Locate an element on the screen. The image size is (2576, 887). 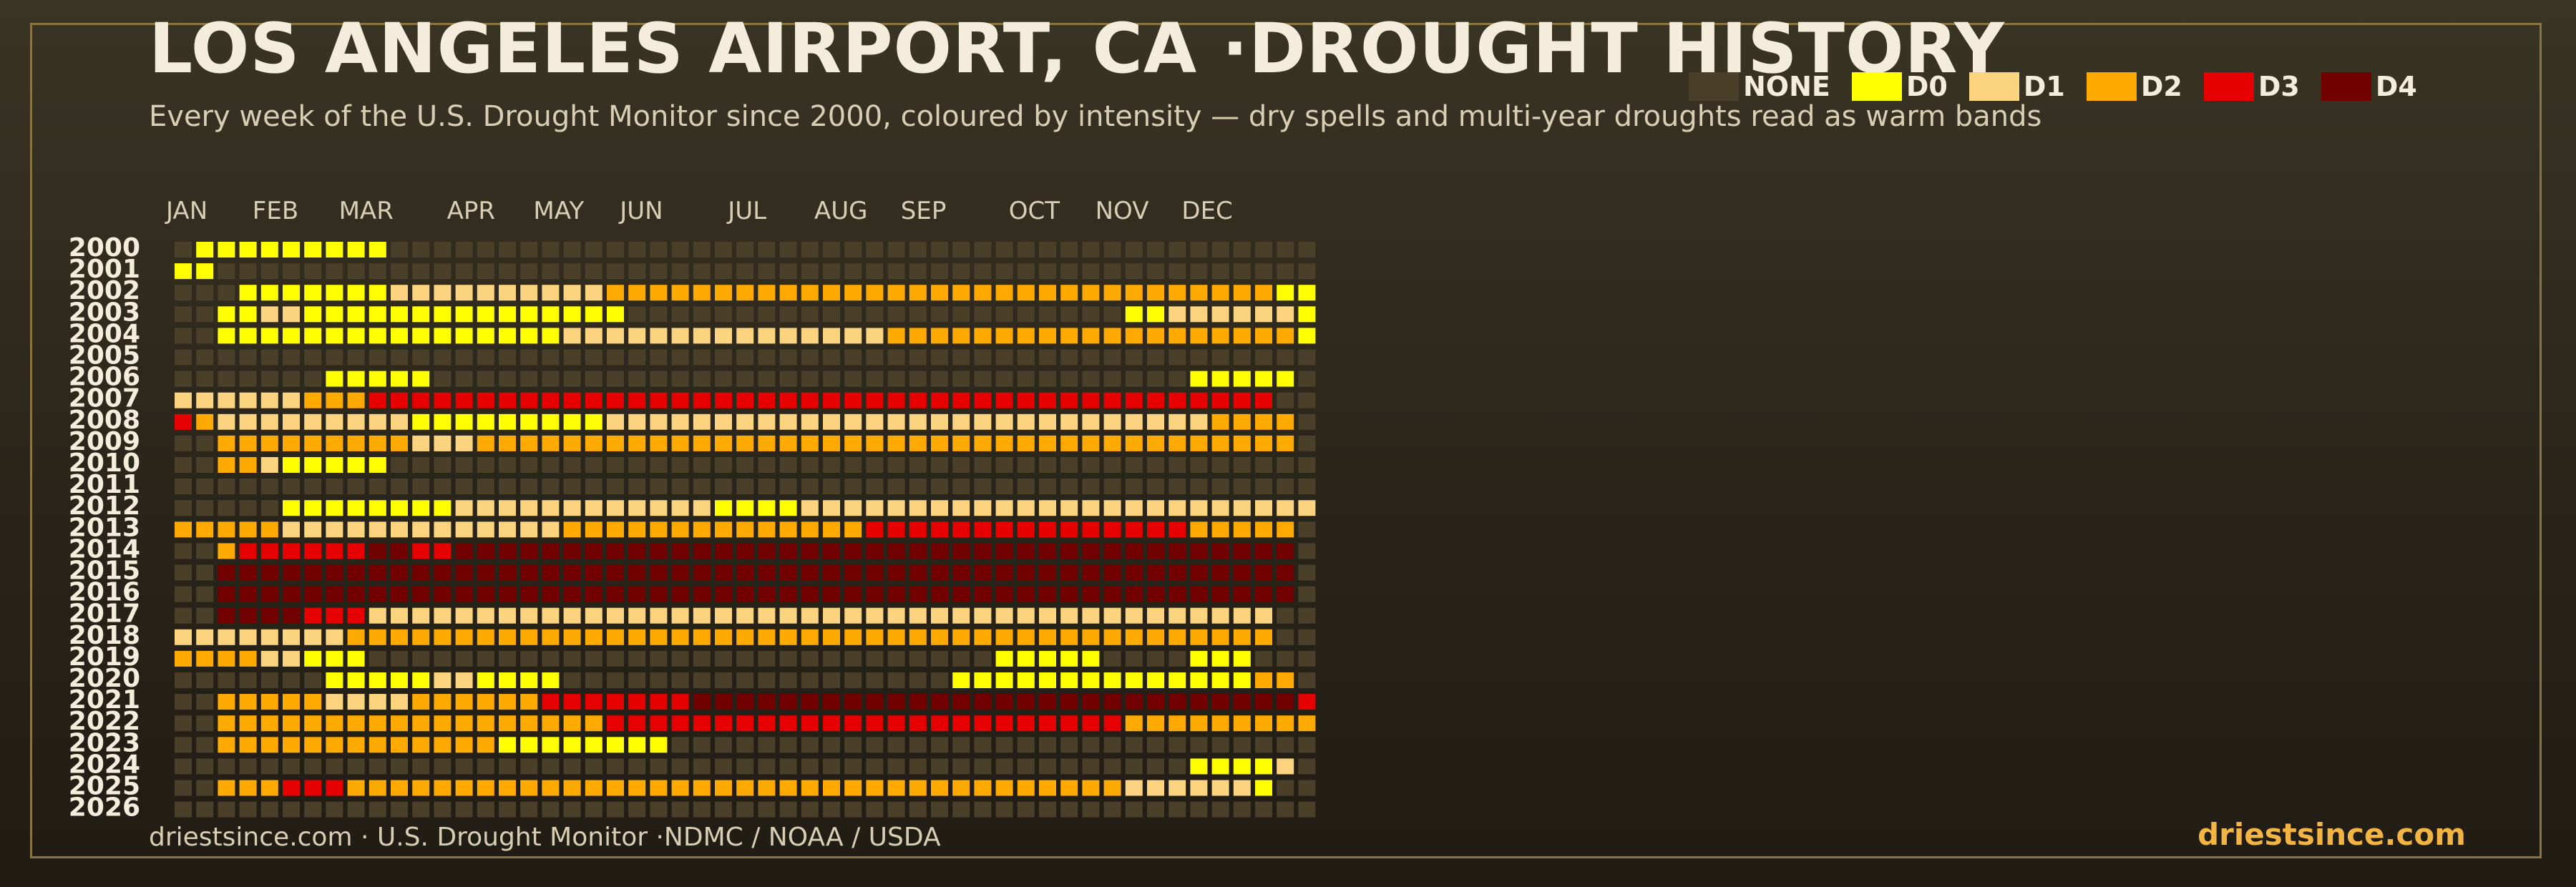
cell-2009-w11 is located at coordinates (399, 443).